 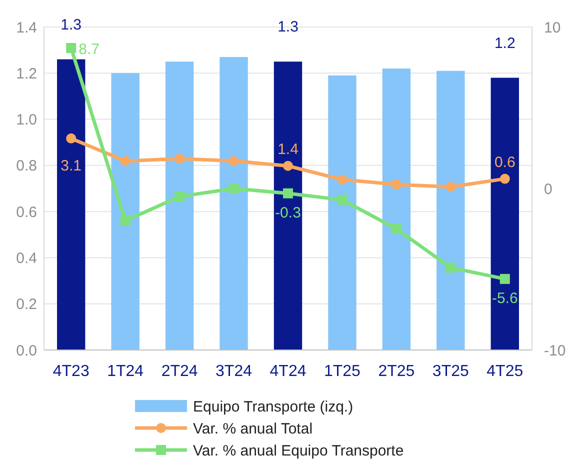 What do you see at coordinates (552, 27) in the screenshot?
I see `y2-tick-label: 10` at bounding box center [552, 27].